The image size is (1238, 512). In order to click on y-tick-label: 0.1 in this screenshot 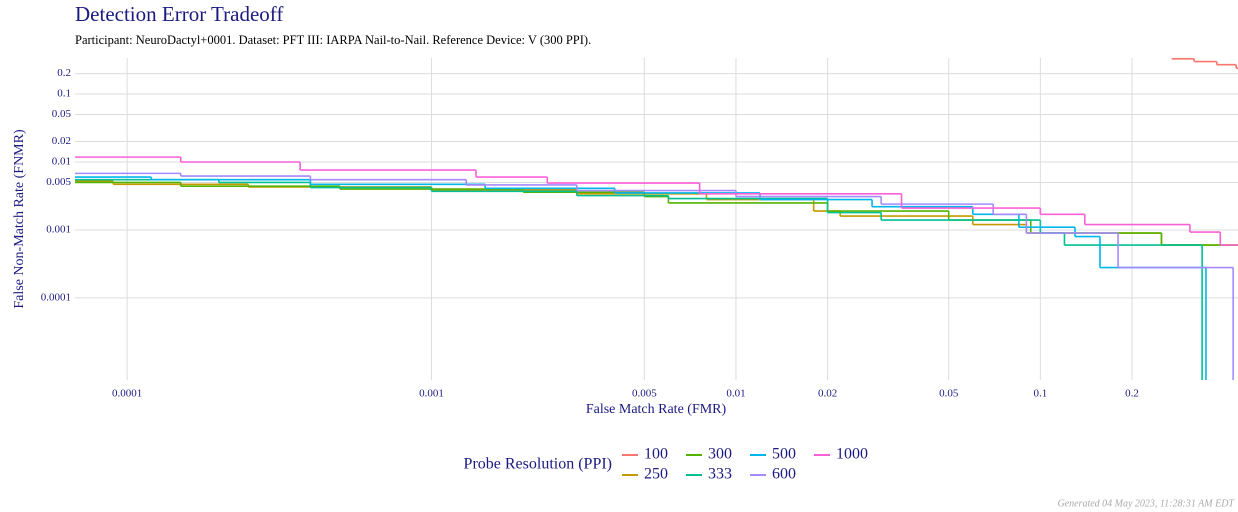, I will do `click(64, 94)`.